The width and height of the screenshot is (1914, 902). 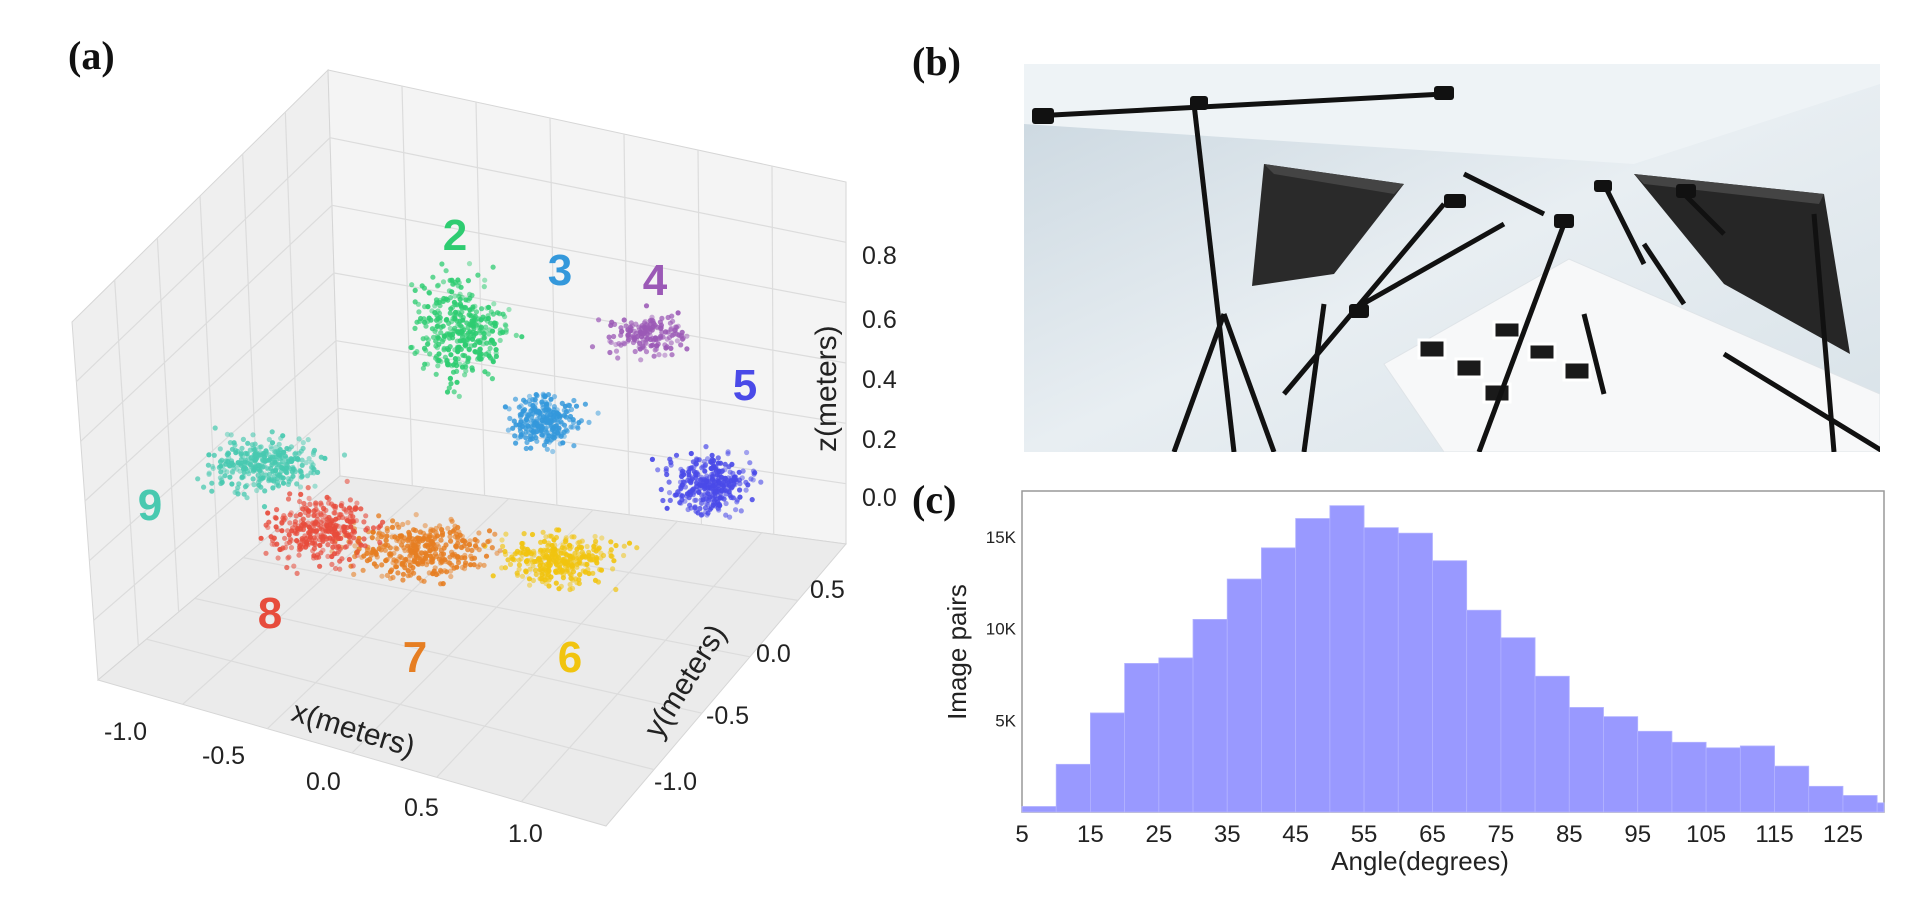 I want to click on hist-x-tick: 15, so click(x=1090, y=834).